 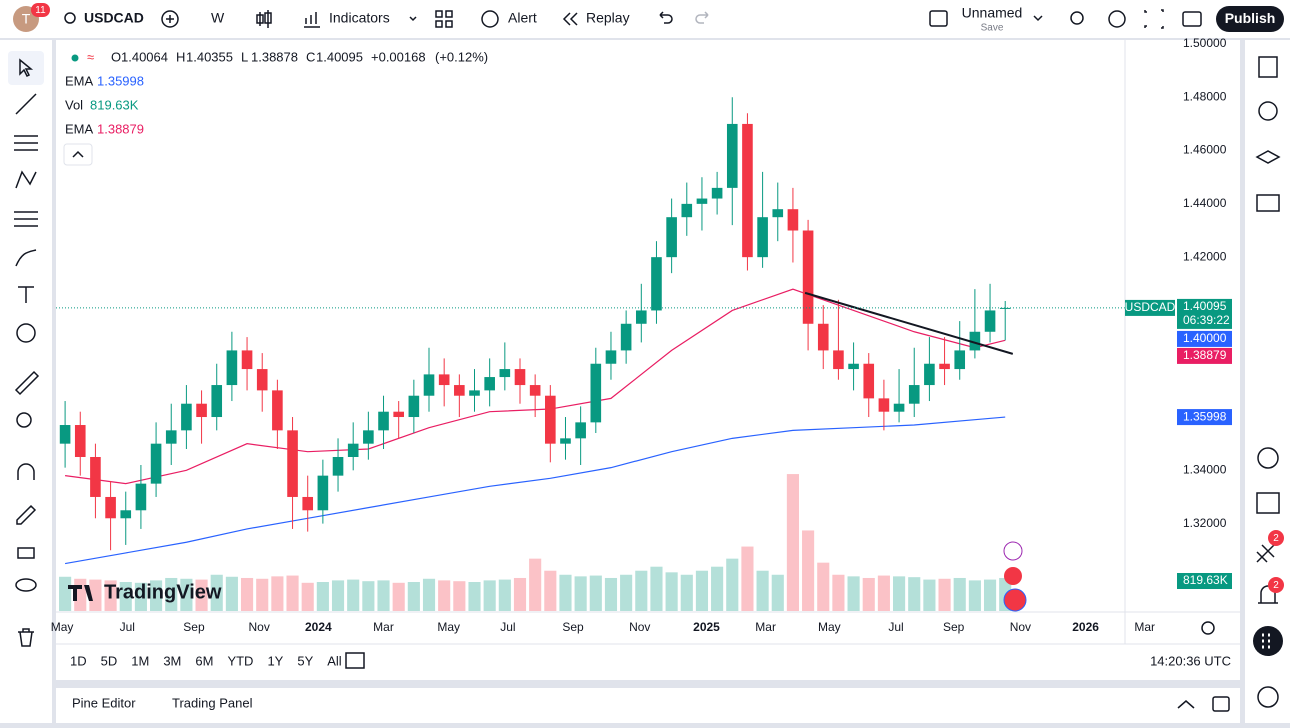 What do you see at coordinates (104, 702) in the screenshot?
I see `tab: Pine Editor` at bounding box center [104, 702].